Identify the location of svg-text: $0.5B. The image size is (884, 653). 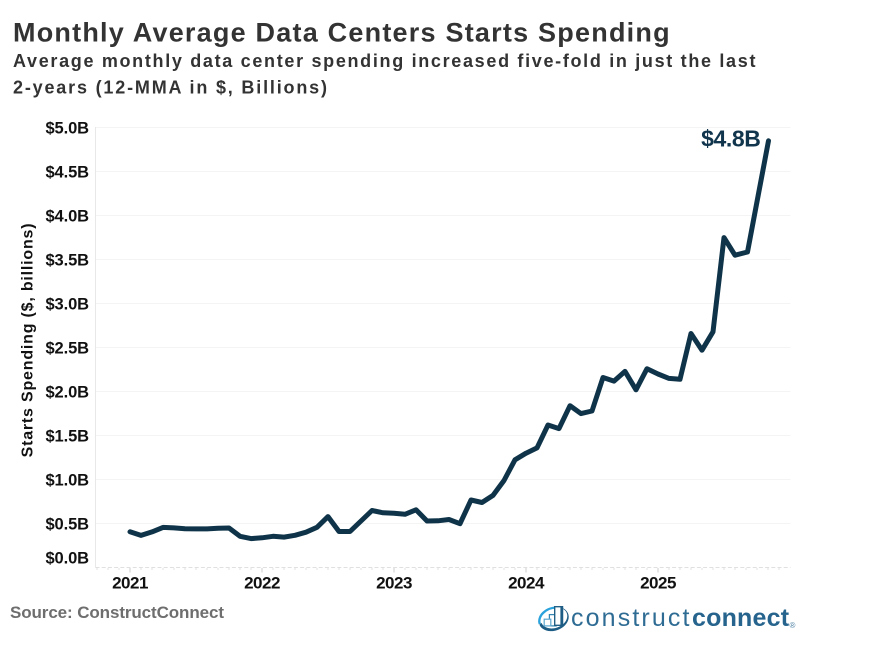
(67, 524).